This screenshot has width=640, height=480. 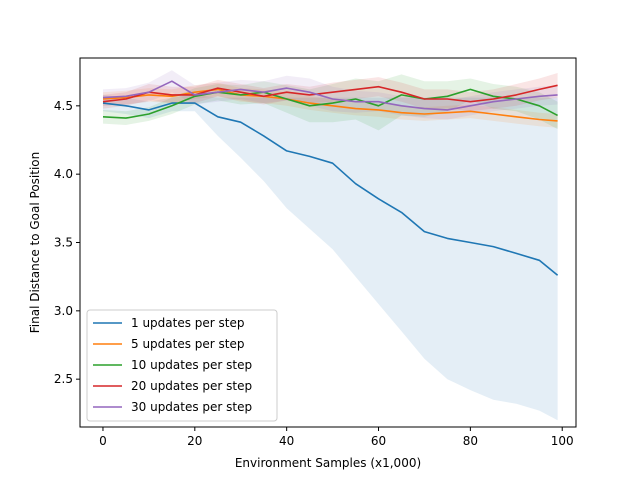 What do you see at coordinates (63, 379) in the screenshot?
I see `y-tick-label: 2.5` at bounding box center [63, 379].